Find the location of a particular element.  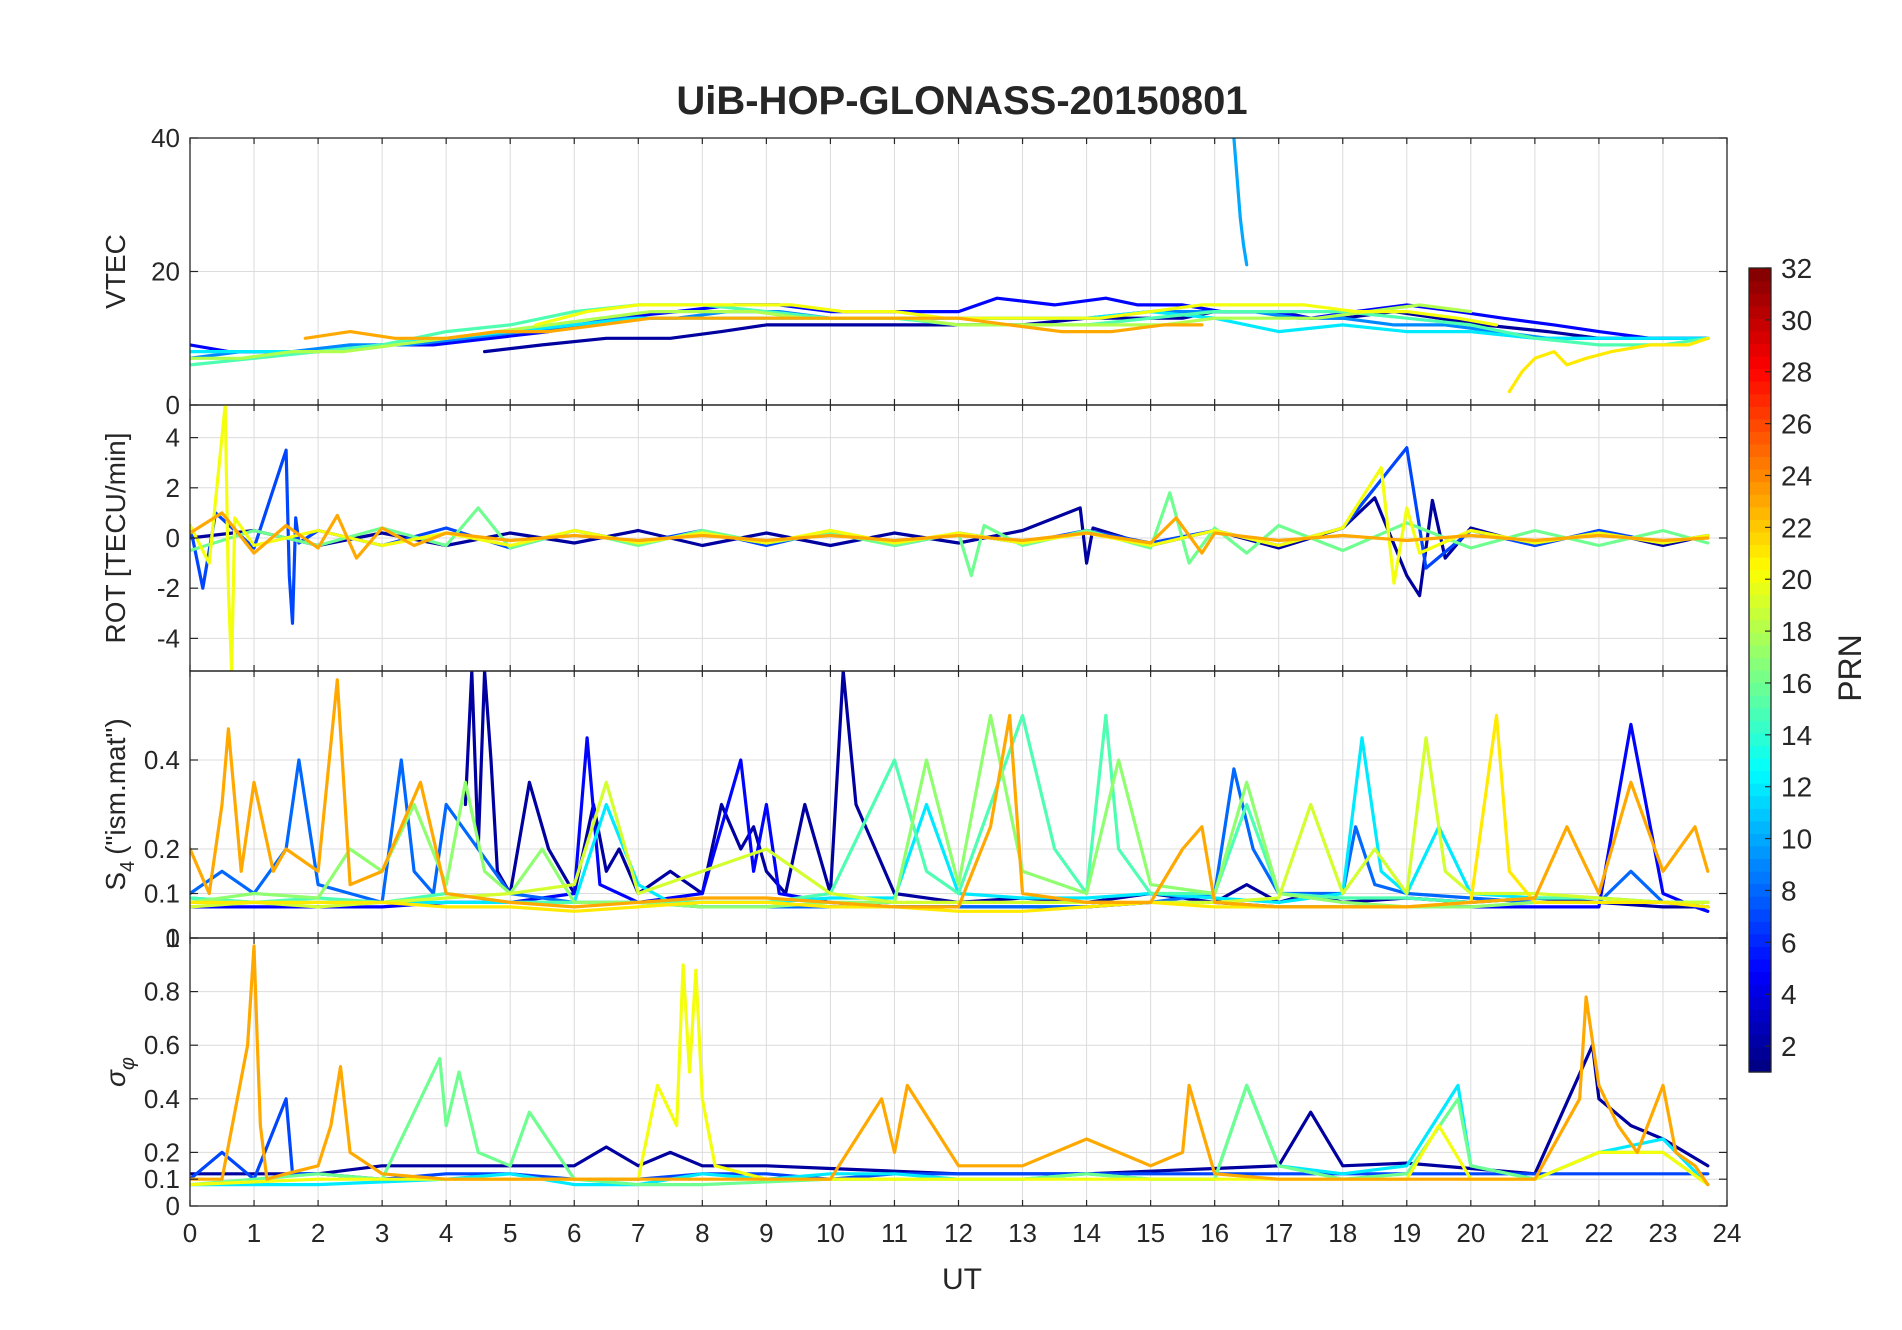

x-axis-label: UT is located at coordinates (962, 1279).